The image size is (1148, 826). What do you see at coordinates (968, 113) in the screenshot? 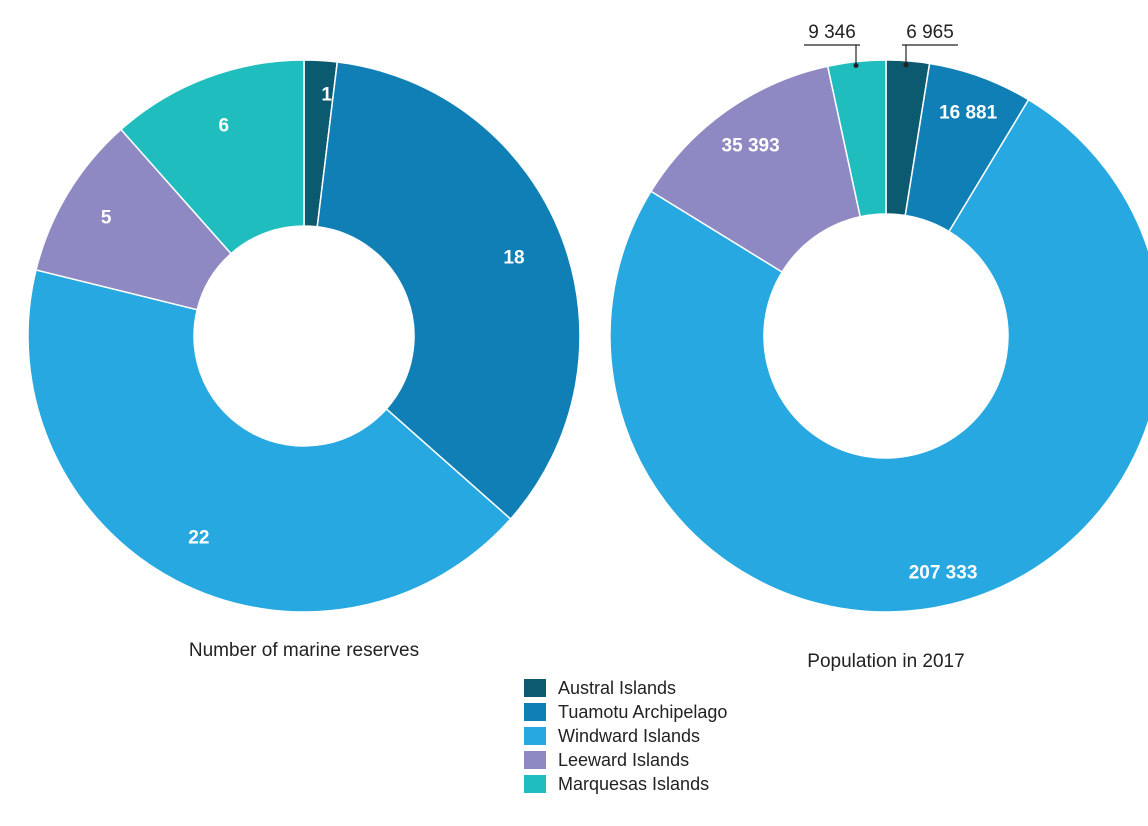
I see `slice-value-label: 16 881` at bounding box center [968, 113].